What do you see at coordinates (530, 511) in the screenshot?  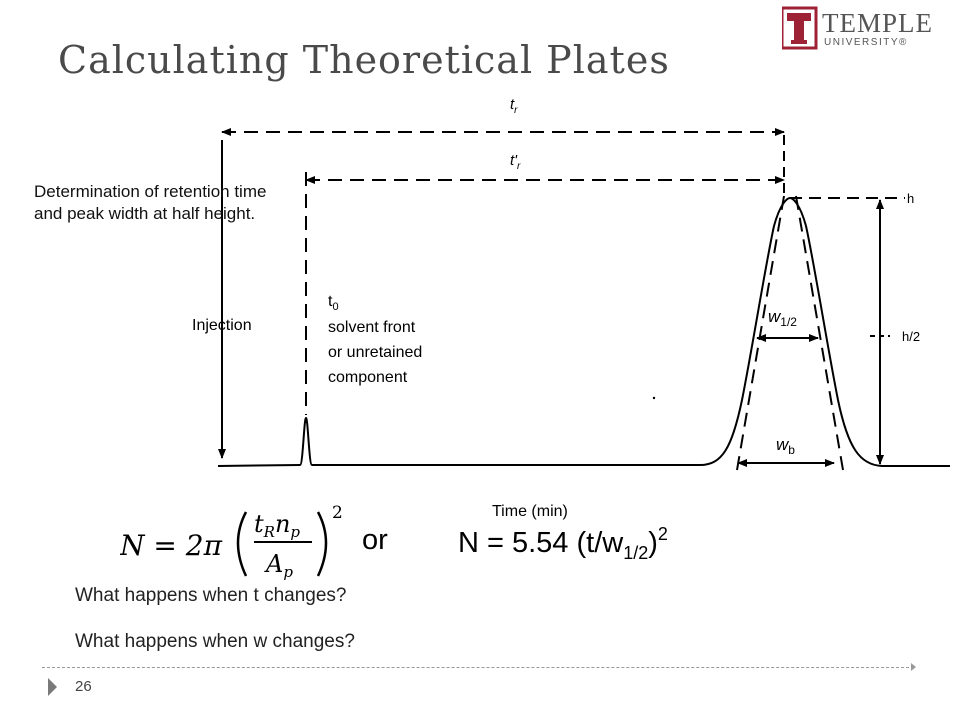 I see `x-axis-label: Time (min)` at bounding box center [530, 511].